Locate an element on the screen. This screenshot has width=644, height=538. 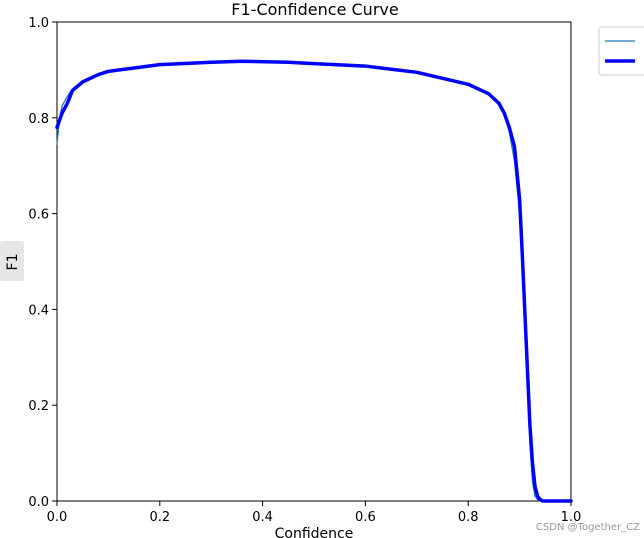
legend is located at coordinates (621, 51).